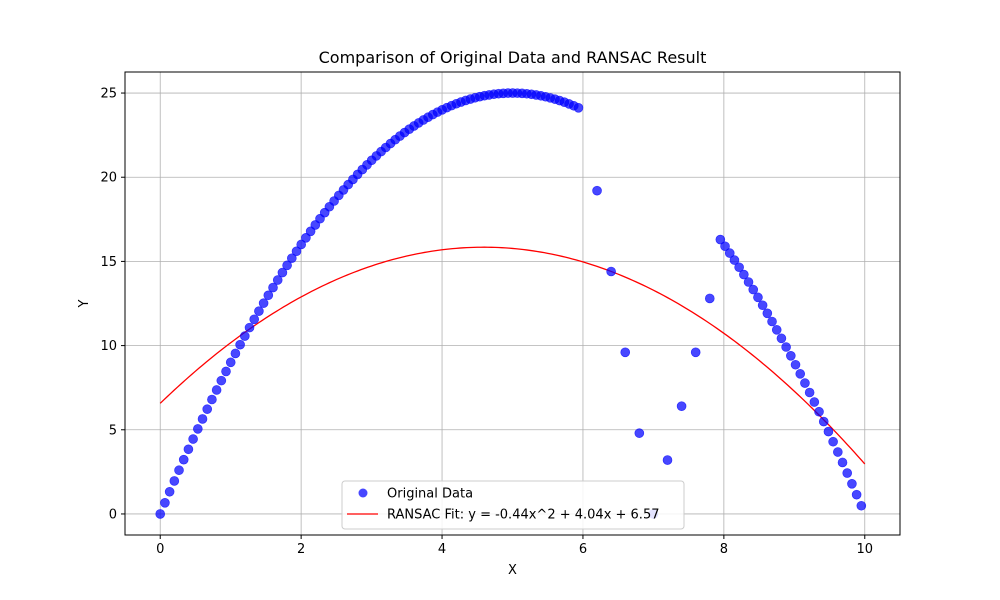  I want to click on x-tick-label: 8, so click(724, 549).